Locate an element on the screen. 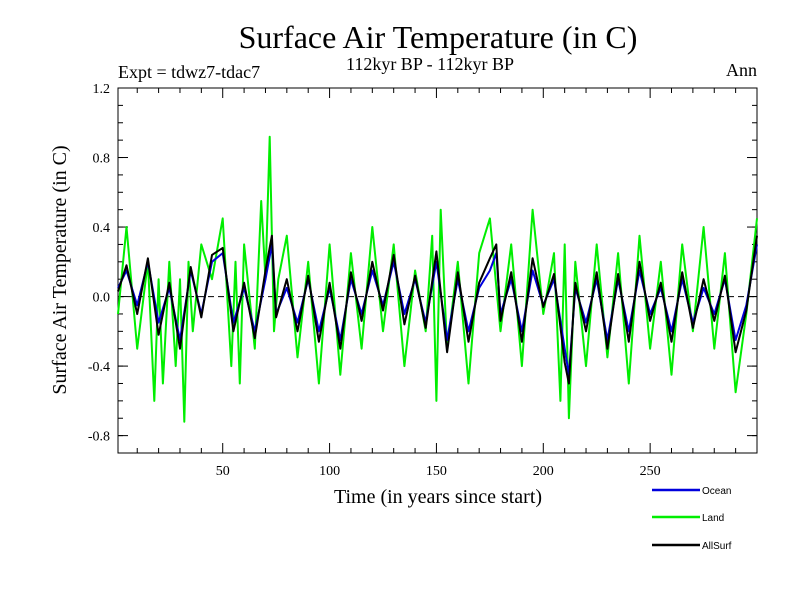 The width and height of the screenshot is (800, 600). legend-allsurf-label: AllSurf is located at coordinates (717, 546).